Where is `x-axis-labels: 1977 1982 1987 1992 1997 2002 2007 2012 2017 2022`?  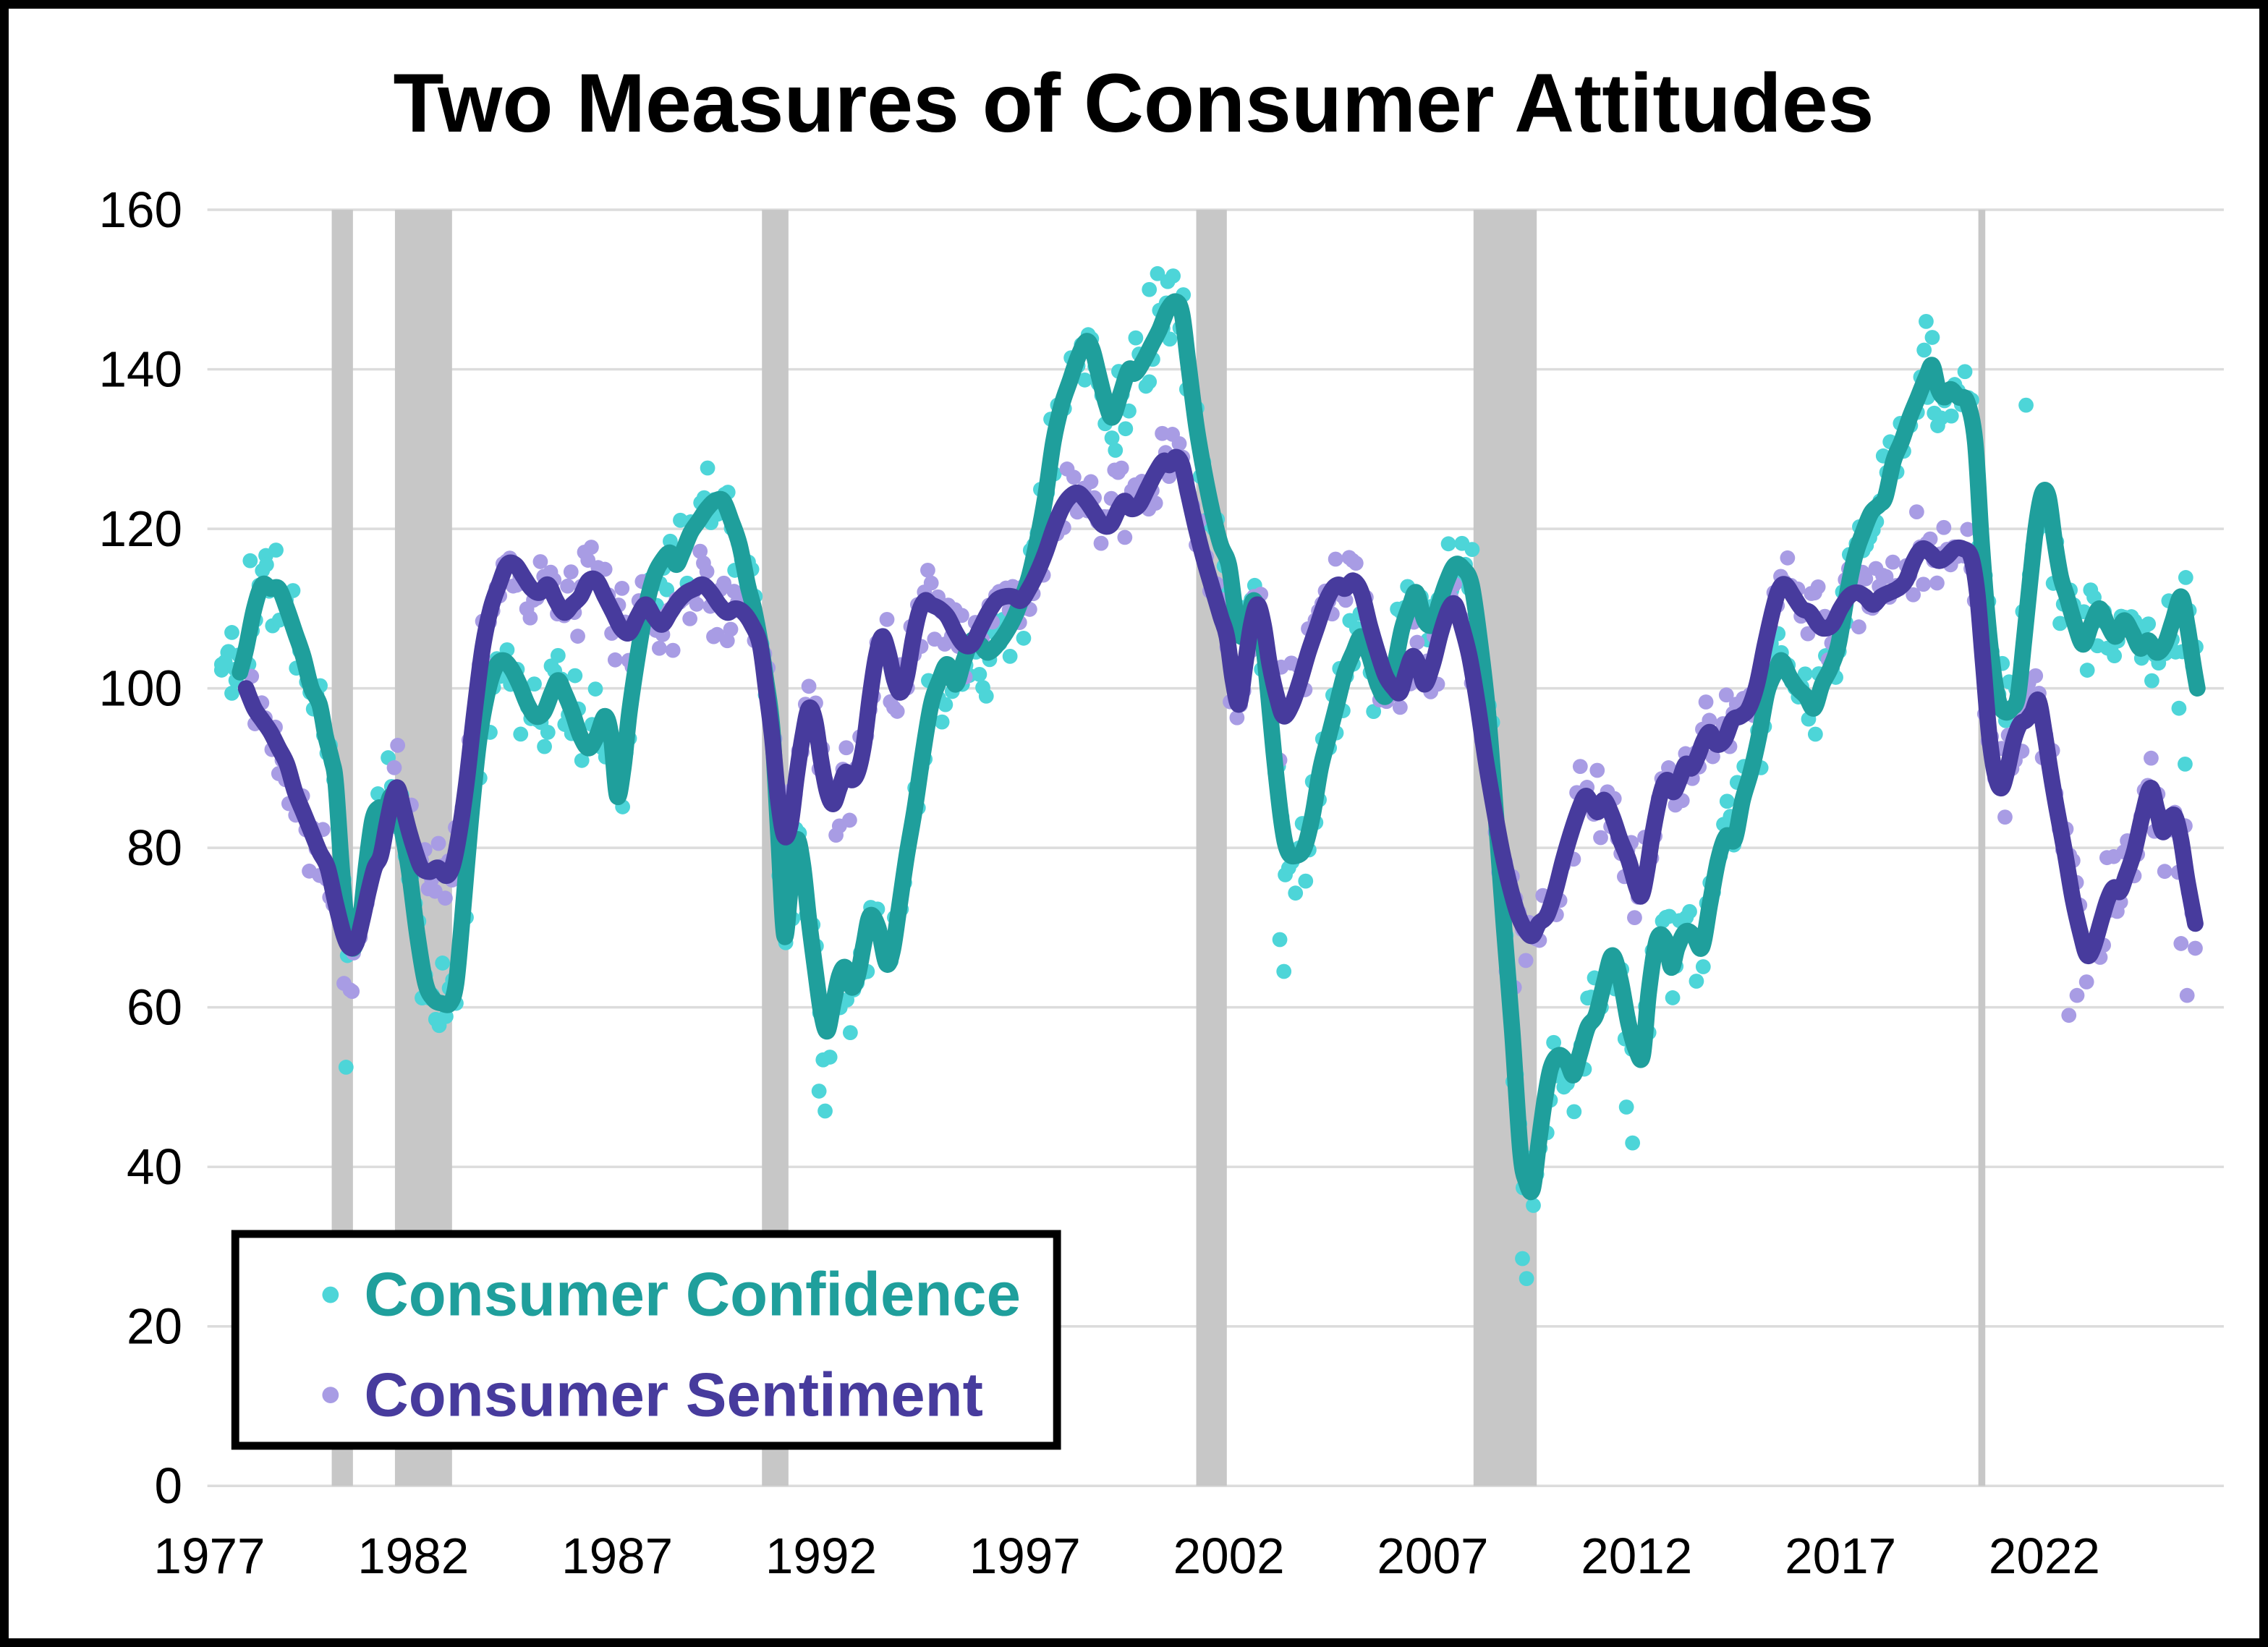
x-axis-labels: 1977 1982 1987 1992 1997 2002 2007 2012 2017 2022 is located at coordinates (1126, 1556).